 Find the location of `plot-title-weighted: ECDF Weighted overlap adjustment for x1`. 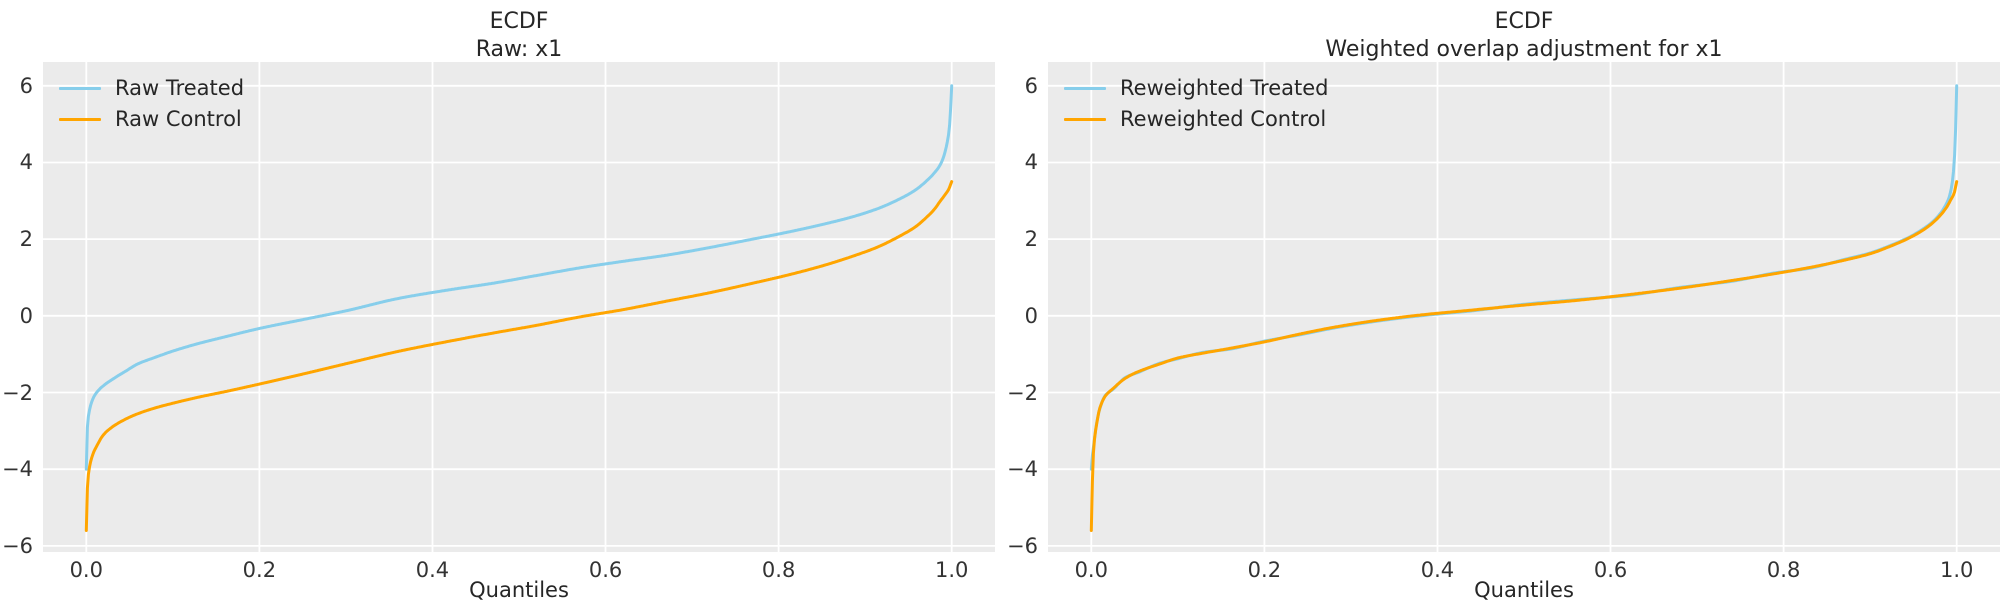

plot-title-weighted: ECDF Weighted overlap adjustment for x1 is located at coordinates (1524, 36).